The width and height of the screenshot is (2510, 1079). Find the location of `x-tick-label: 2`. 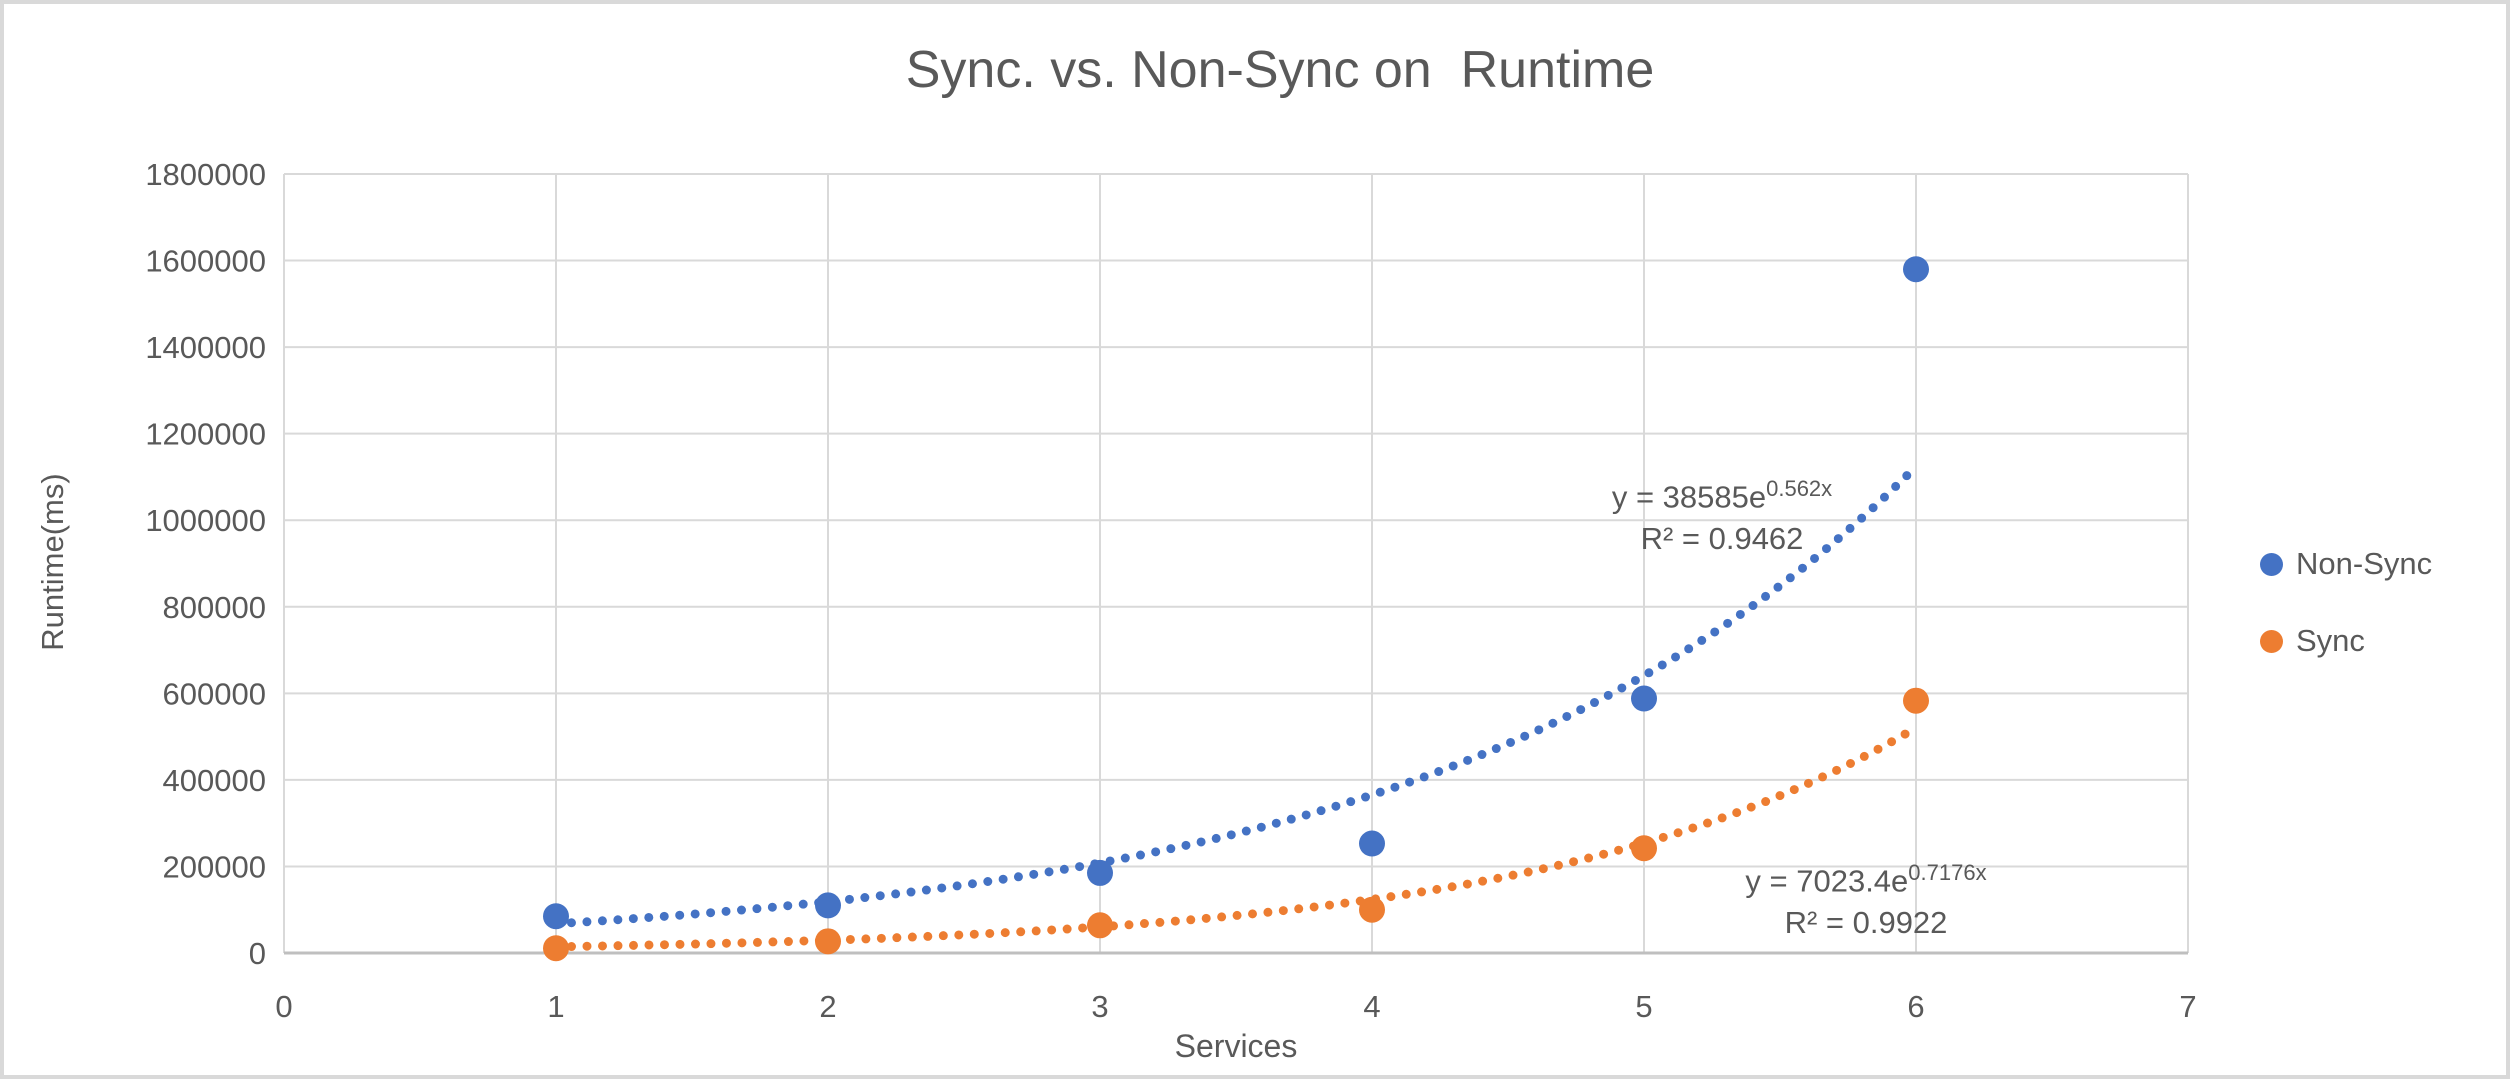

x-tick-label: 2 is located at coordinates (827, 1006).